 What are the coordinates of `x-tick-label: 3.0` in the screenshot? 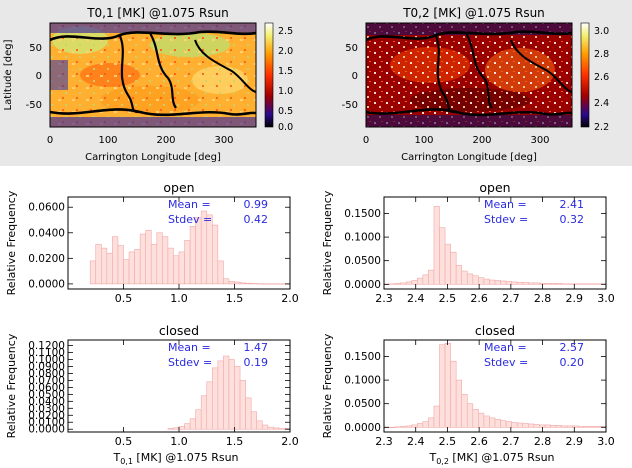 It's located at (606, 441).